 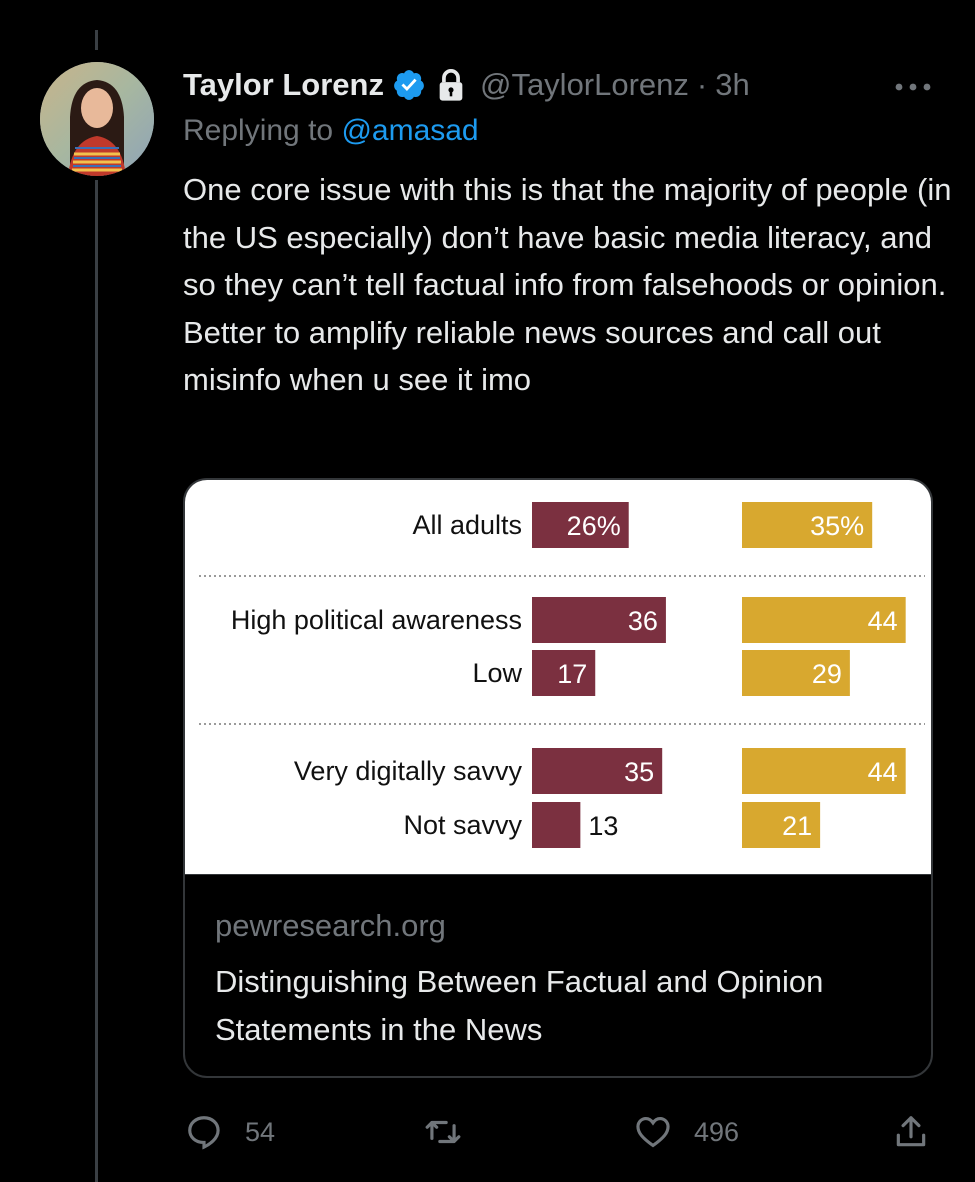 I want to click on category-label: Not savvy, so click(x=462, y=825).